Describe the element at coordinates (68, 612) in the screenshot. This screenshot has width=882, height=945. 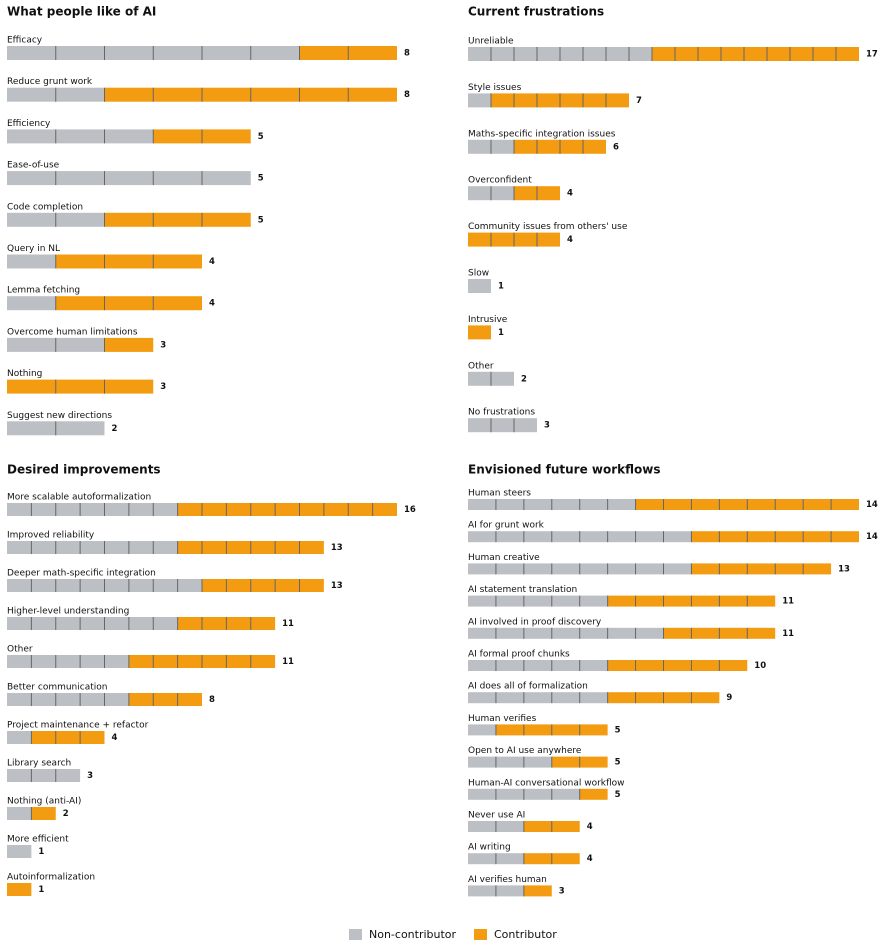
I see `category-label: Higher-level understanding` at that location.